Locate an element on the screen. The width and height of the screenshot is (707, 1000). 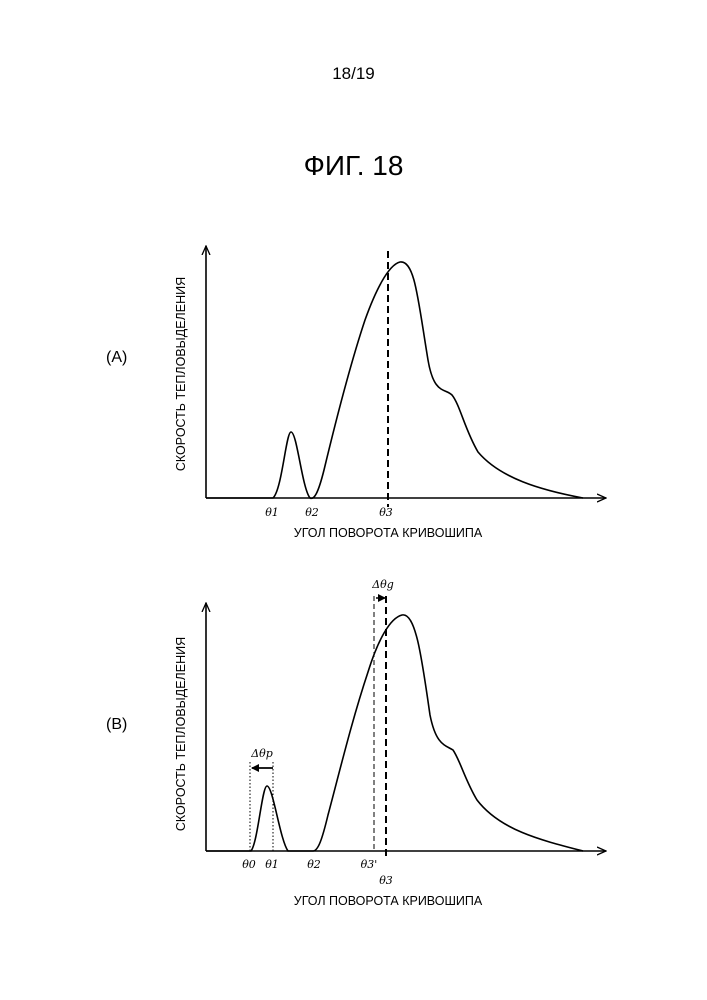
page-number: 18/19 is located at coordinates (353, 74).